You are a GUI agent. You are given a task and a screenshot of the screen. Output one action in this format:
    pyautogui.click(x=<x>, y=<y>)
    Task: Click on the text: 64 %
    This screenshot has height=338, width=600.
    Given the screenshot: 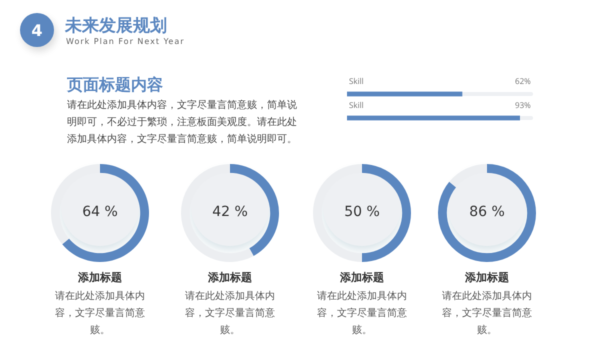 What is the action you would take?
    pyautogui.click(x=100, y=212)
    